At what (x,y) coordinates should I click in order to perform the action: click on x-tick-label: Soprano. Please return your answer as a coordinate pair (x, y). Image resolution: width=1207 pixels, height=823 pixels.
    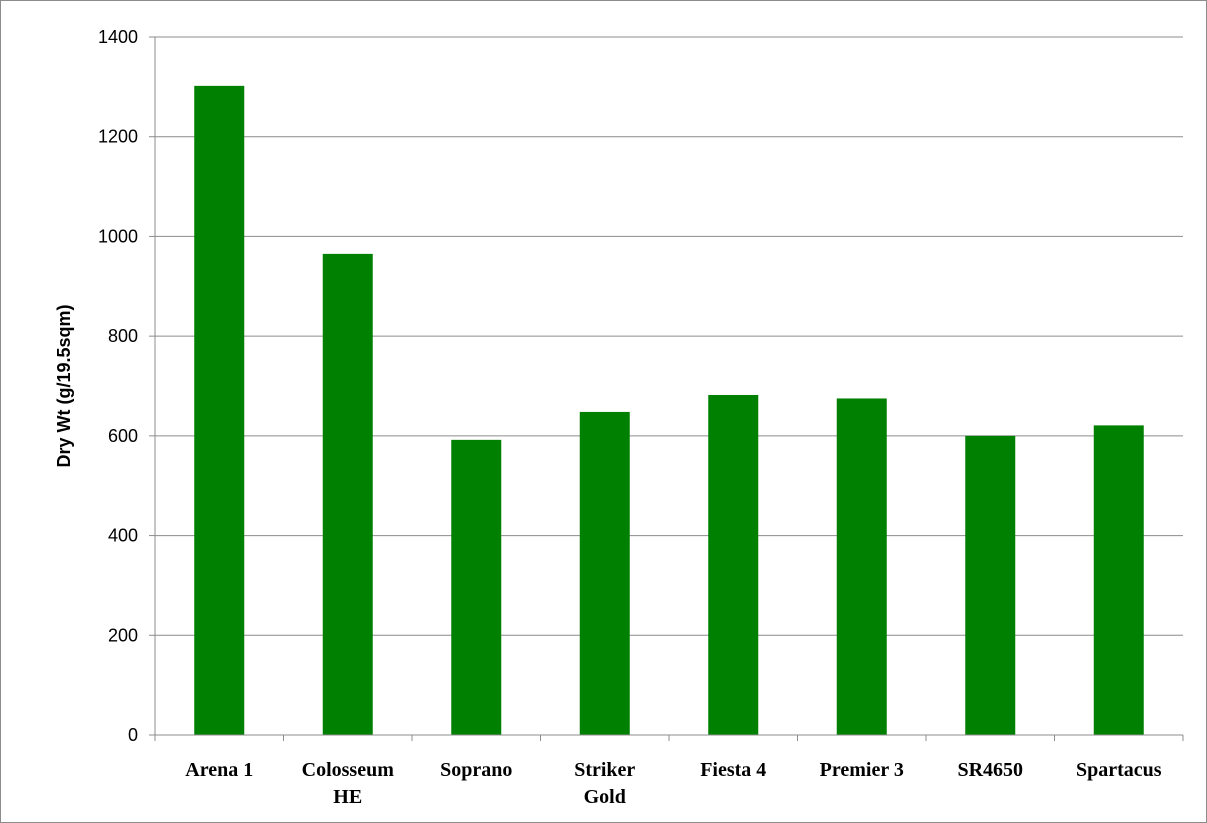
    Looking at the image, I should click on (476, 770).